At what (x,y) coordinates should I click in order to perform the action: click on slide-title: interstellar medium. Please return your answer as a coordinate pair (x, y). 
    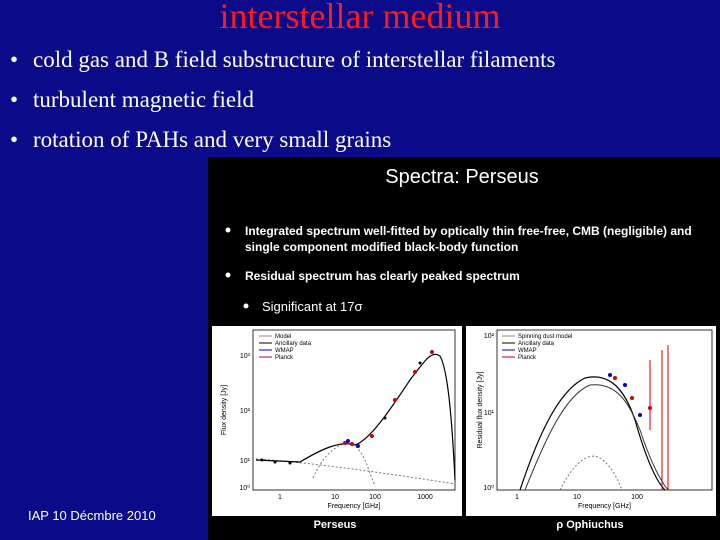
    Looking at the image, I should click on (360, 18).